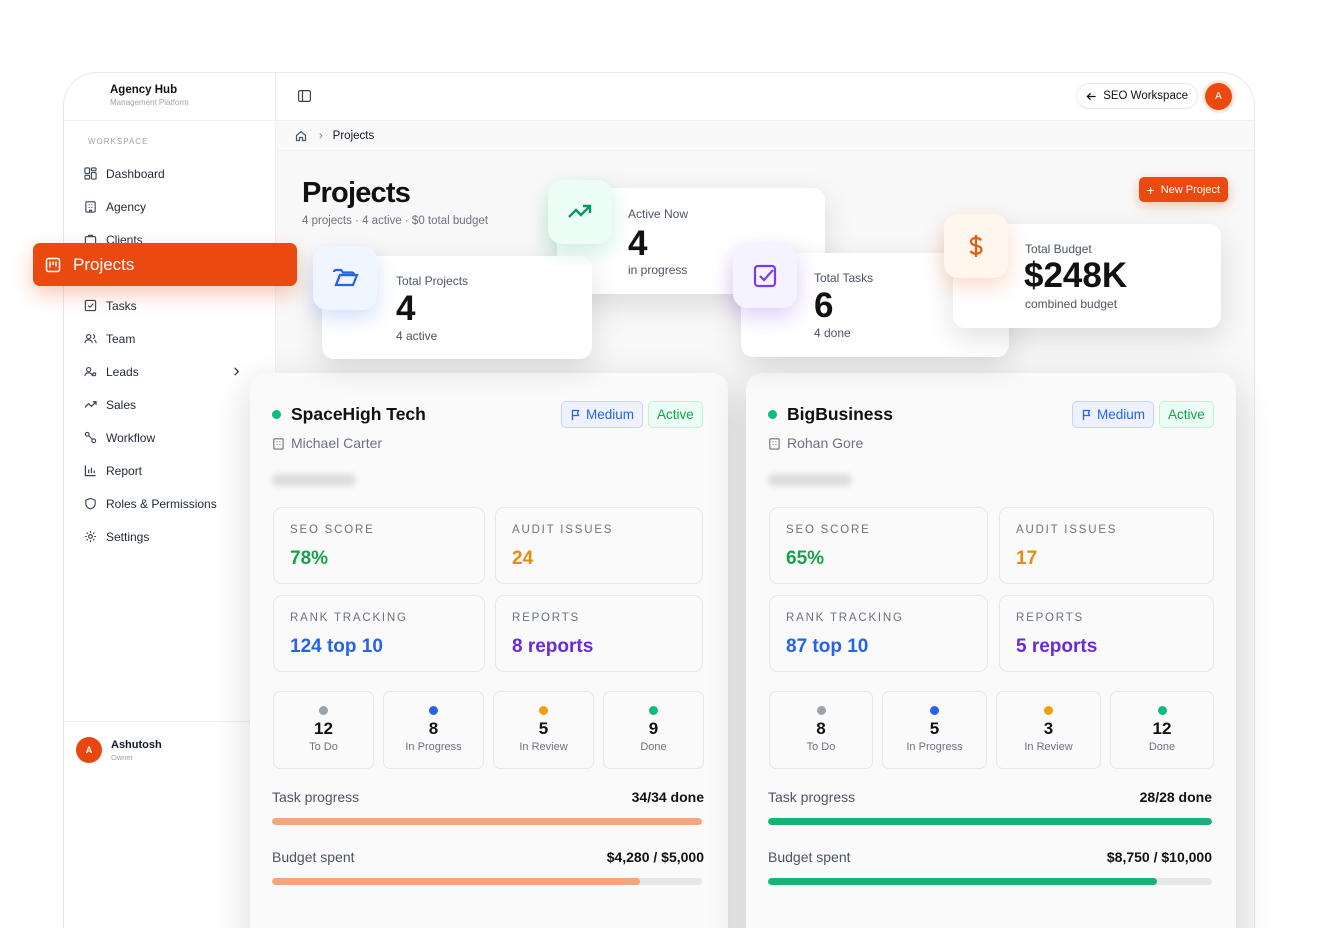 Image resolution: width=1330 pixels, height=928 pixels. I want to click on page-title: Projects, so click(356, 193).